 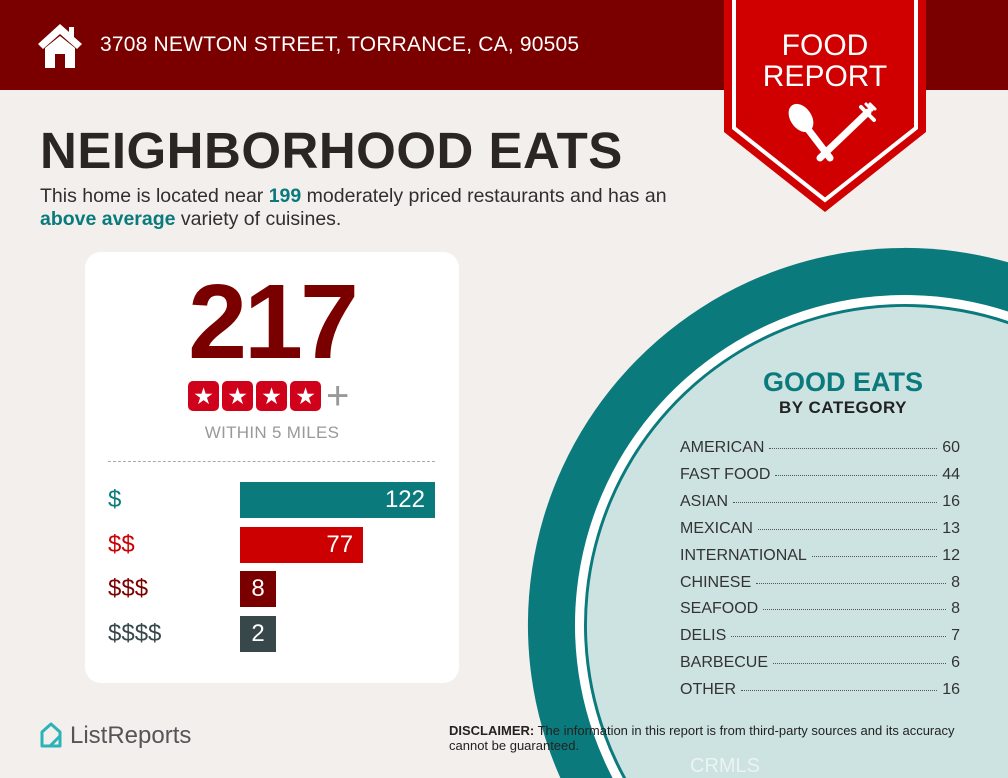 I want to click on category-row: DELIS 7, so click(x=820, y=635).